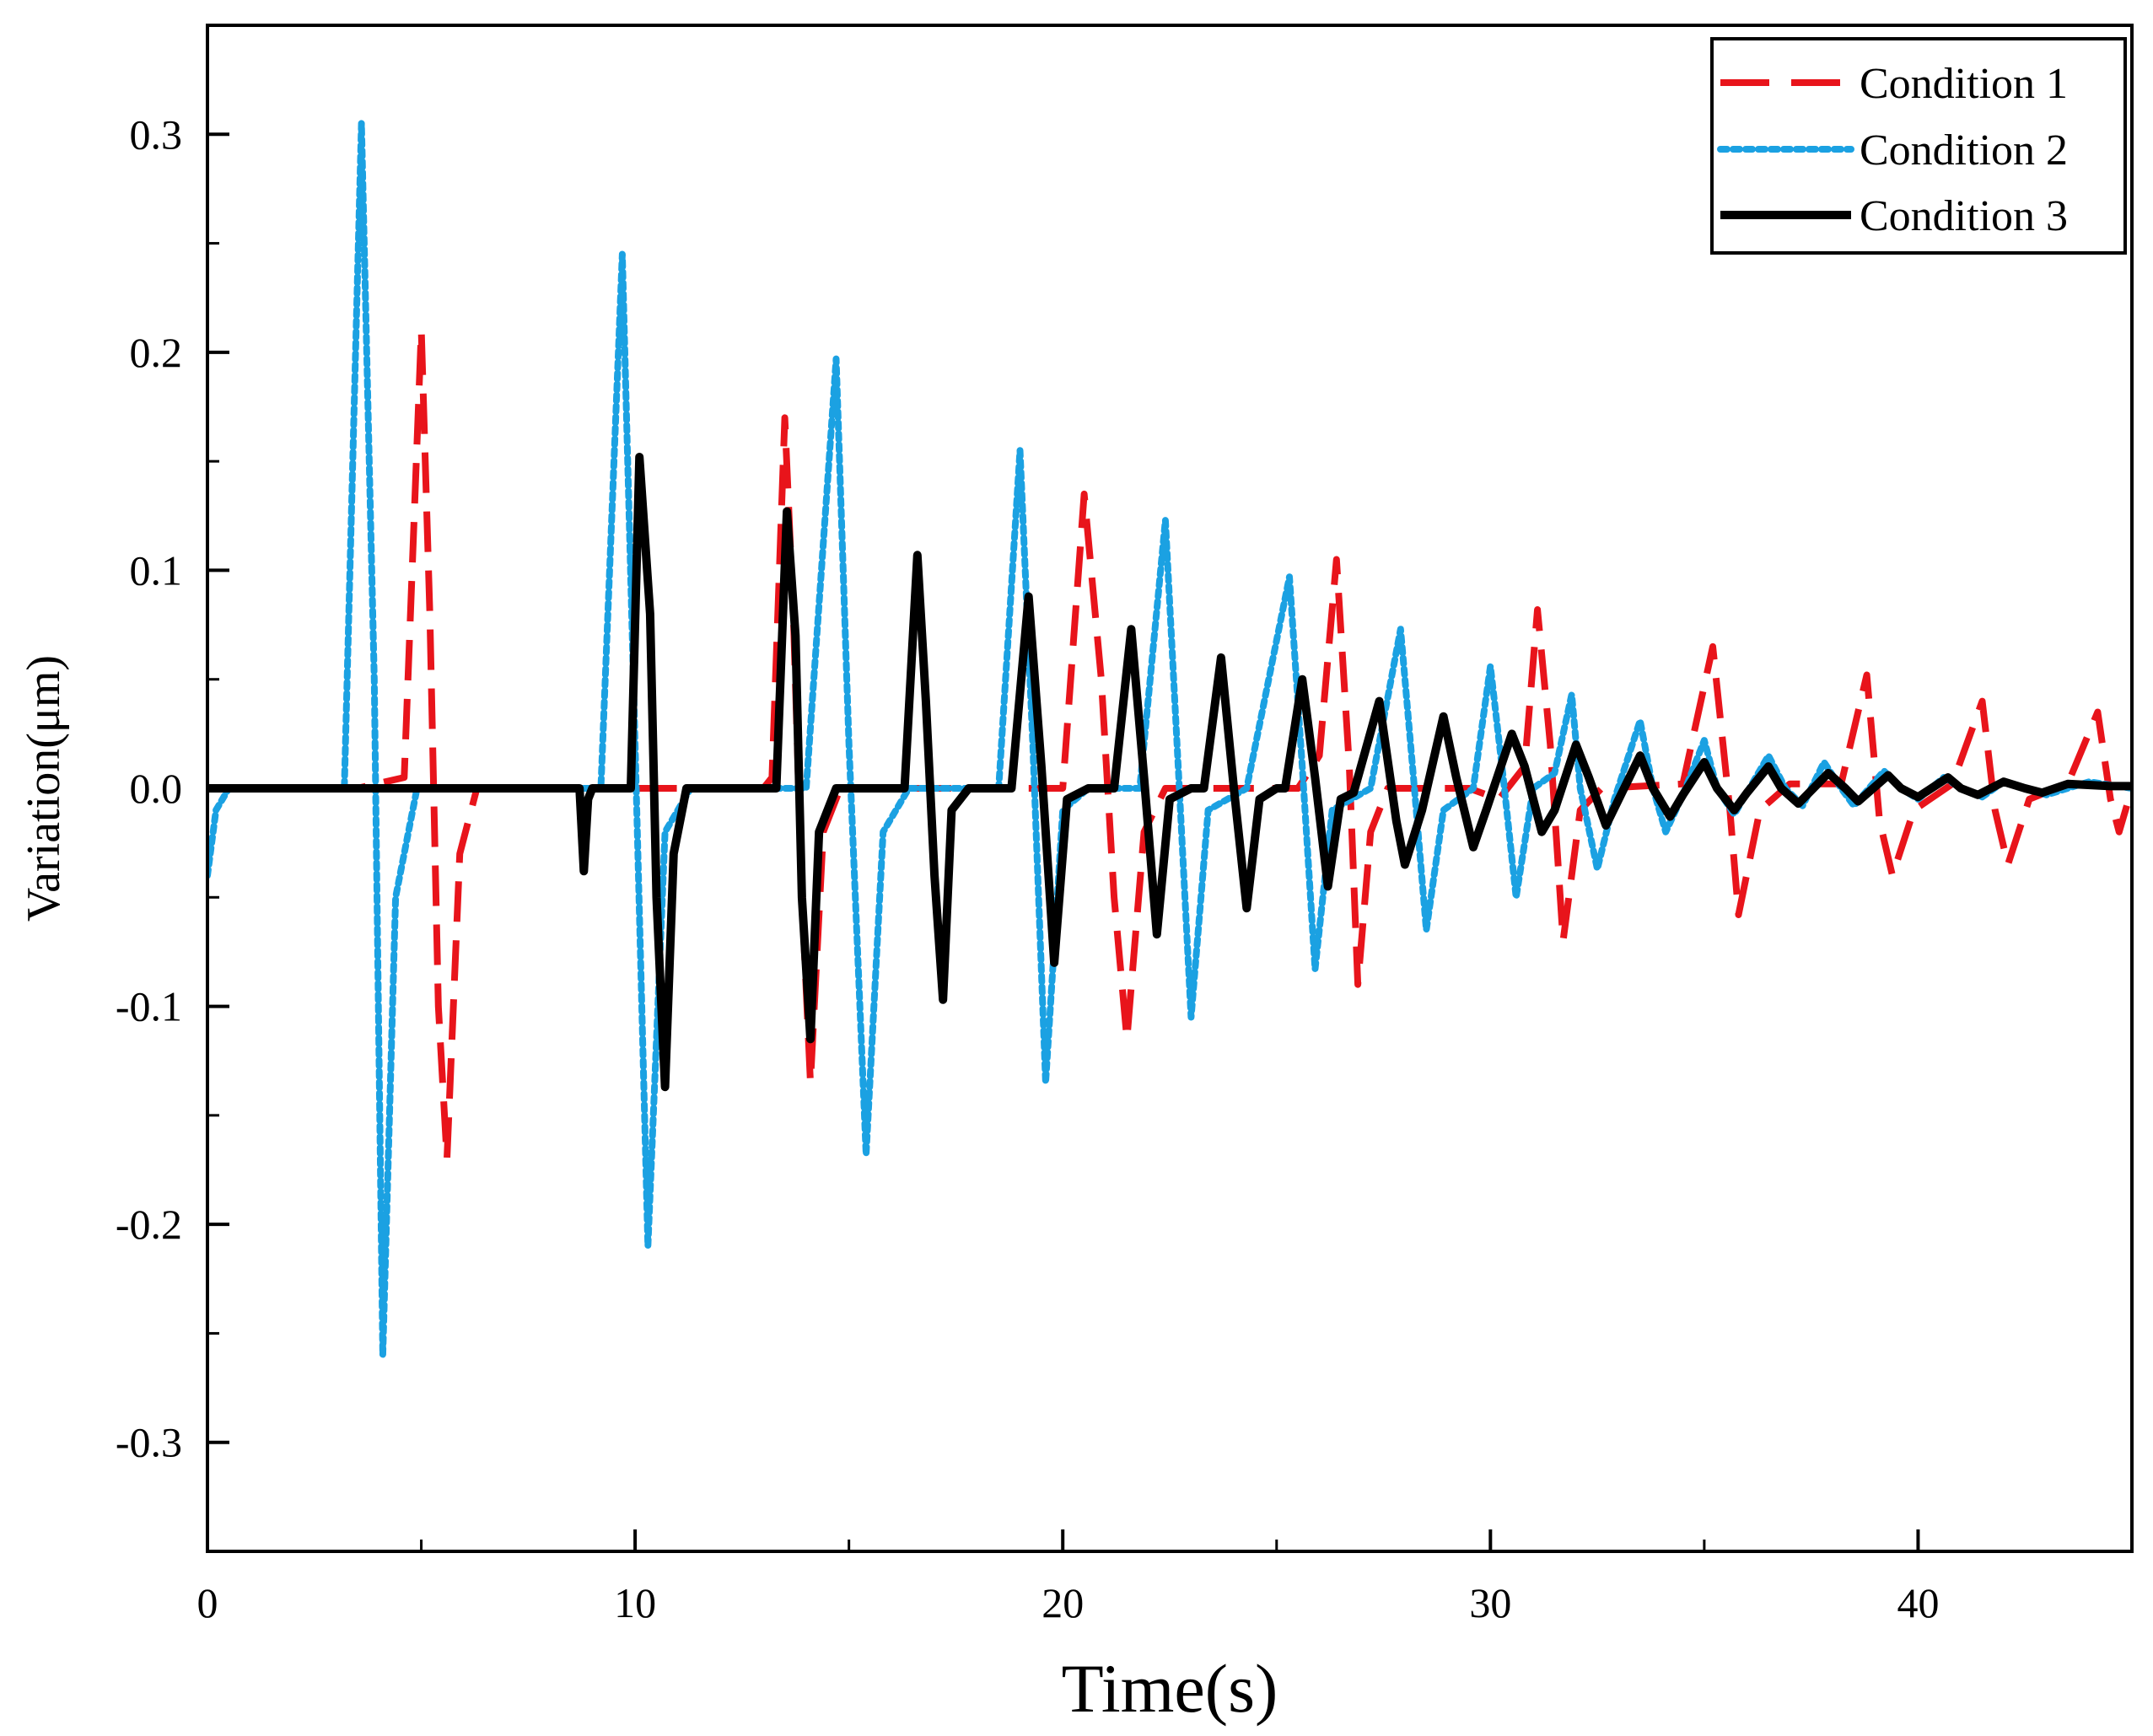 This screenshot has width=2153, height=1736. What do you see at coordinates (635, 1602) in the screenshot?
I see `x-tick-label: 10` at bounding box center [635, 1602].